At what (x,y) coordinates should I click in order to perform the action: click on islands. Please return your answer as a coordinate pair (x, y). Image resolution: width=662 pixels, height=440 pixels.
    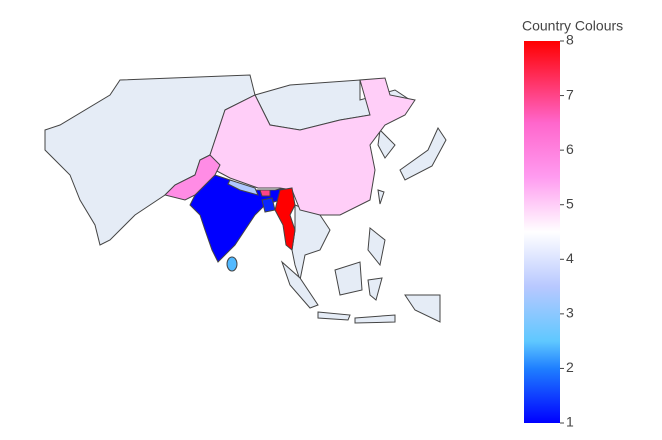
    Looking at the image, I should click on (375, 319).